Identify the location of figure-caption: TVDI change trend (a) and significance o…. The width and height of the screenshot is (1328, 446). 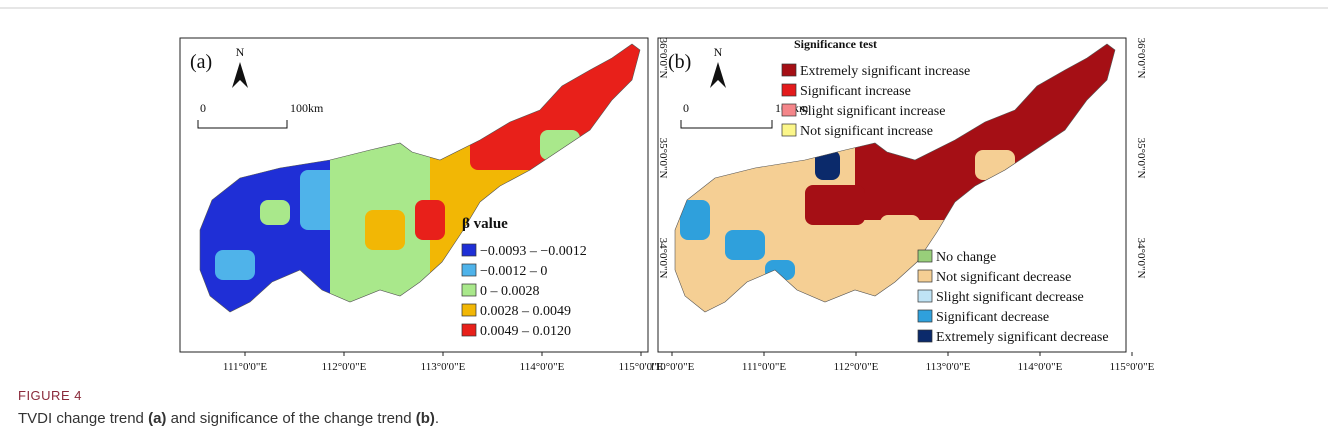
(228, 418).